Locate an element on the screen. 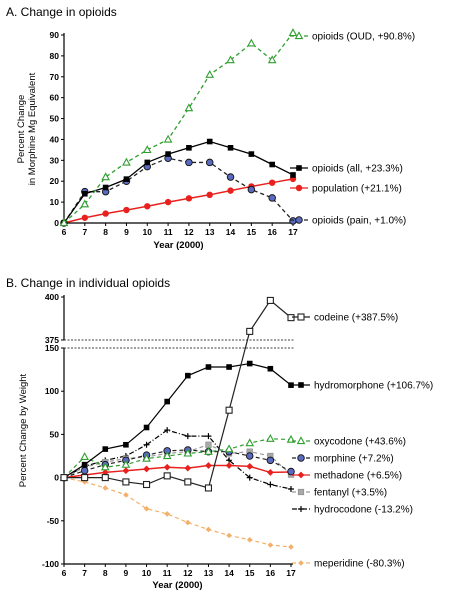 The width and height of the screenshot is (464, 600). panel-a-legend-item: population (+21.1%) is located at coordinates (346, 189).